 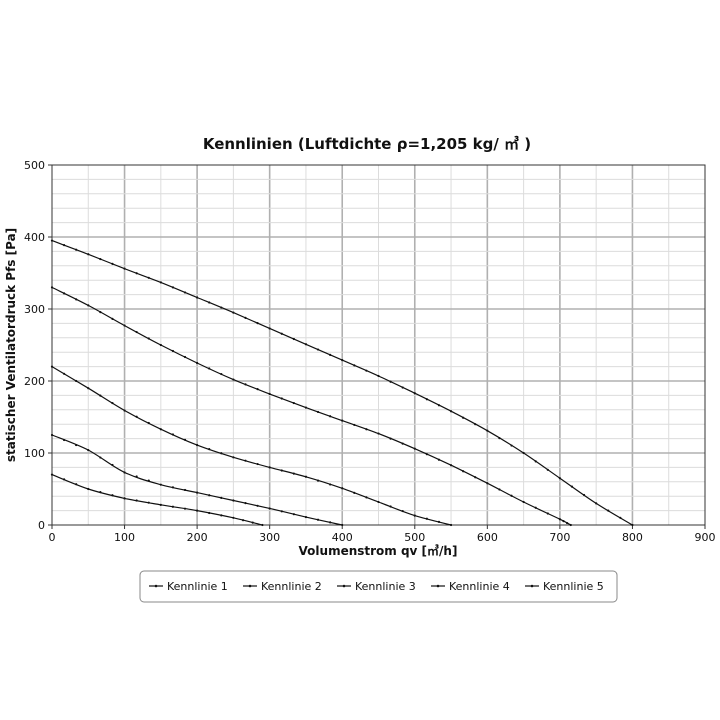 What do you see at coordinates (705, 537) in the screenshot?
I see `x-tick-label: 900` at bounding box center [705, 537].